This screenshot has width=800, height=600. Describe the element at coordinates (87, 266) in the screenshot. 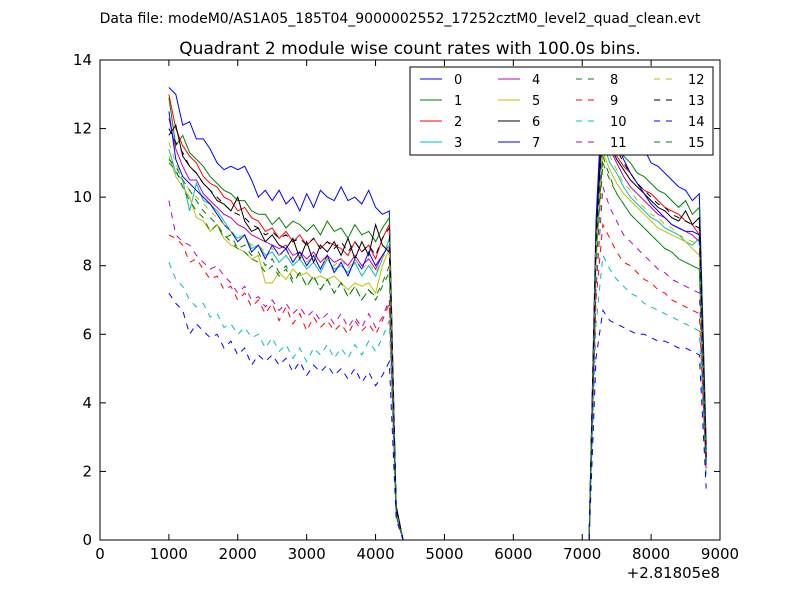

I see `y-tick-label: 8` at that location.